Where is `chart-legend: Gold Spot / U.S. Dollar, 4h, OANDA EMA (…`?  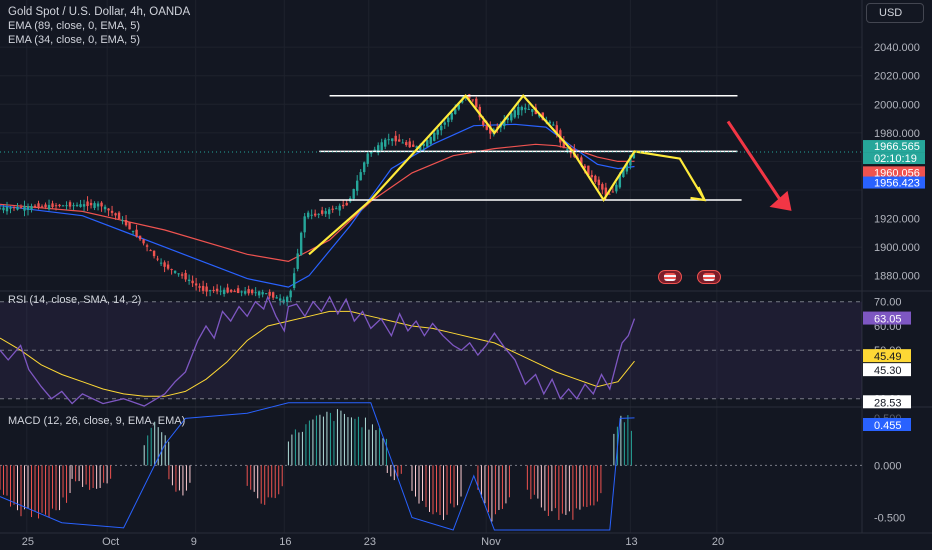 chart-legend: Gold Spot / U.S. Dollar, 4h, OANDA EMA (… is located at coordinates (99, 26).